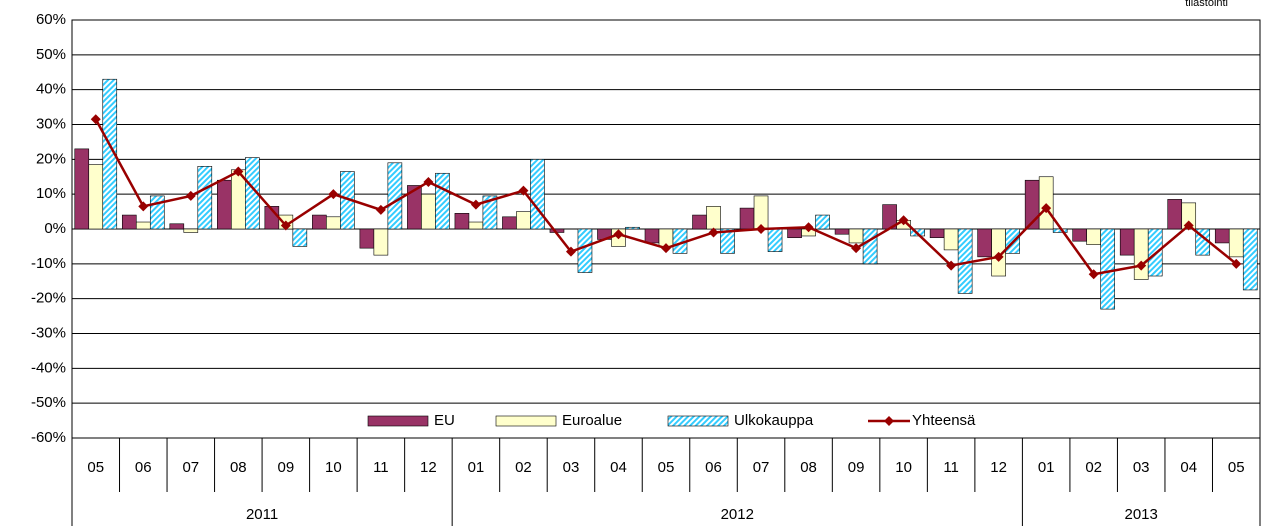 The height and width of the screenshot is (526, 1279). Describe the element at coordinates (428, 467) in the screenshot. I see `x-tick-label: 12` at that location.